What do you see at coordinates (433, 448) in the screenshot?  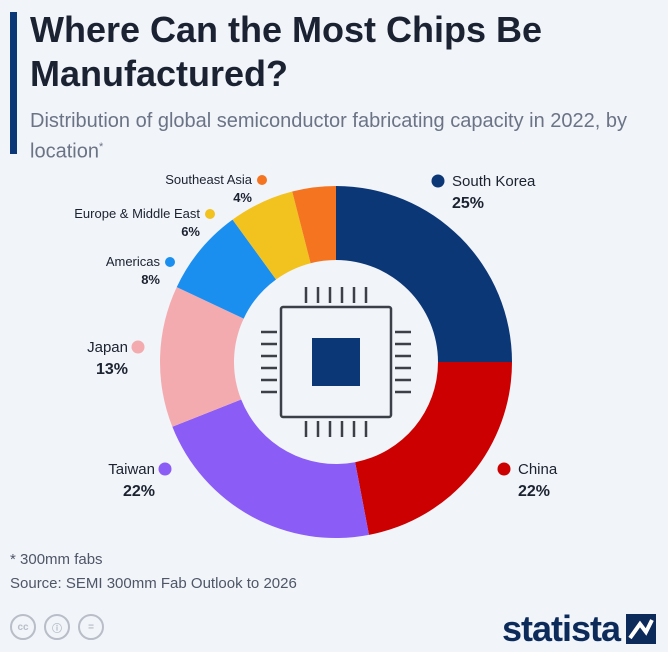 I see `slice-china` at bounding box center [433, 448].